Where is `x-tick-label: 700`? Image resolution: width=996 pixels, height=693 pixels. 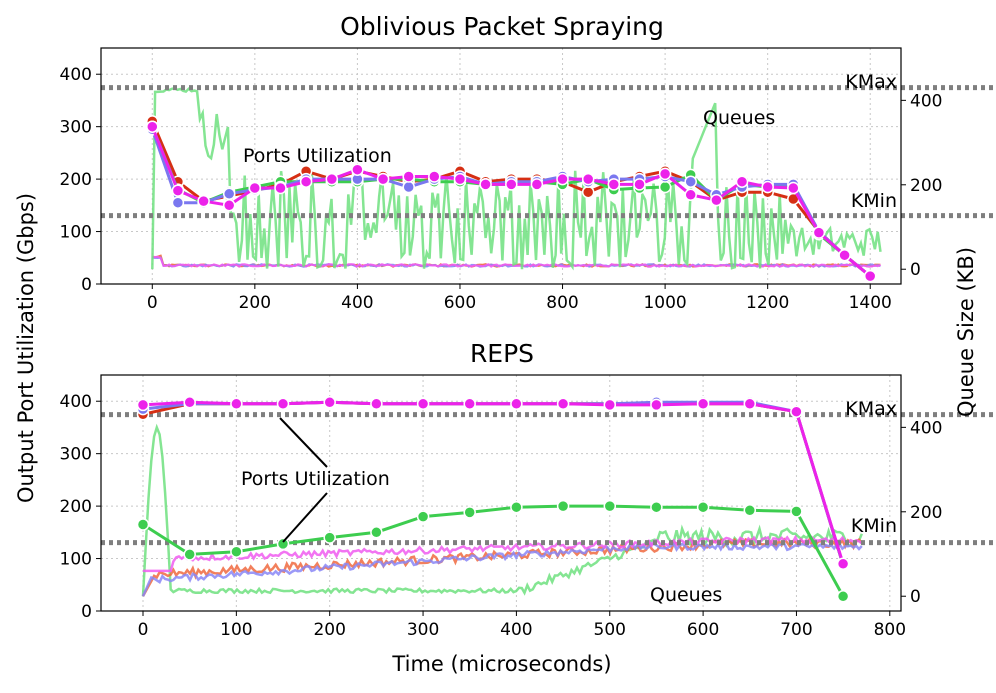
x-tick-label: 700 is located at coordinates (796, 630).